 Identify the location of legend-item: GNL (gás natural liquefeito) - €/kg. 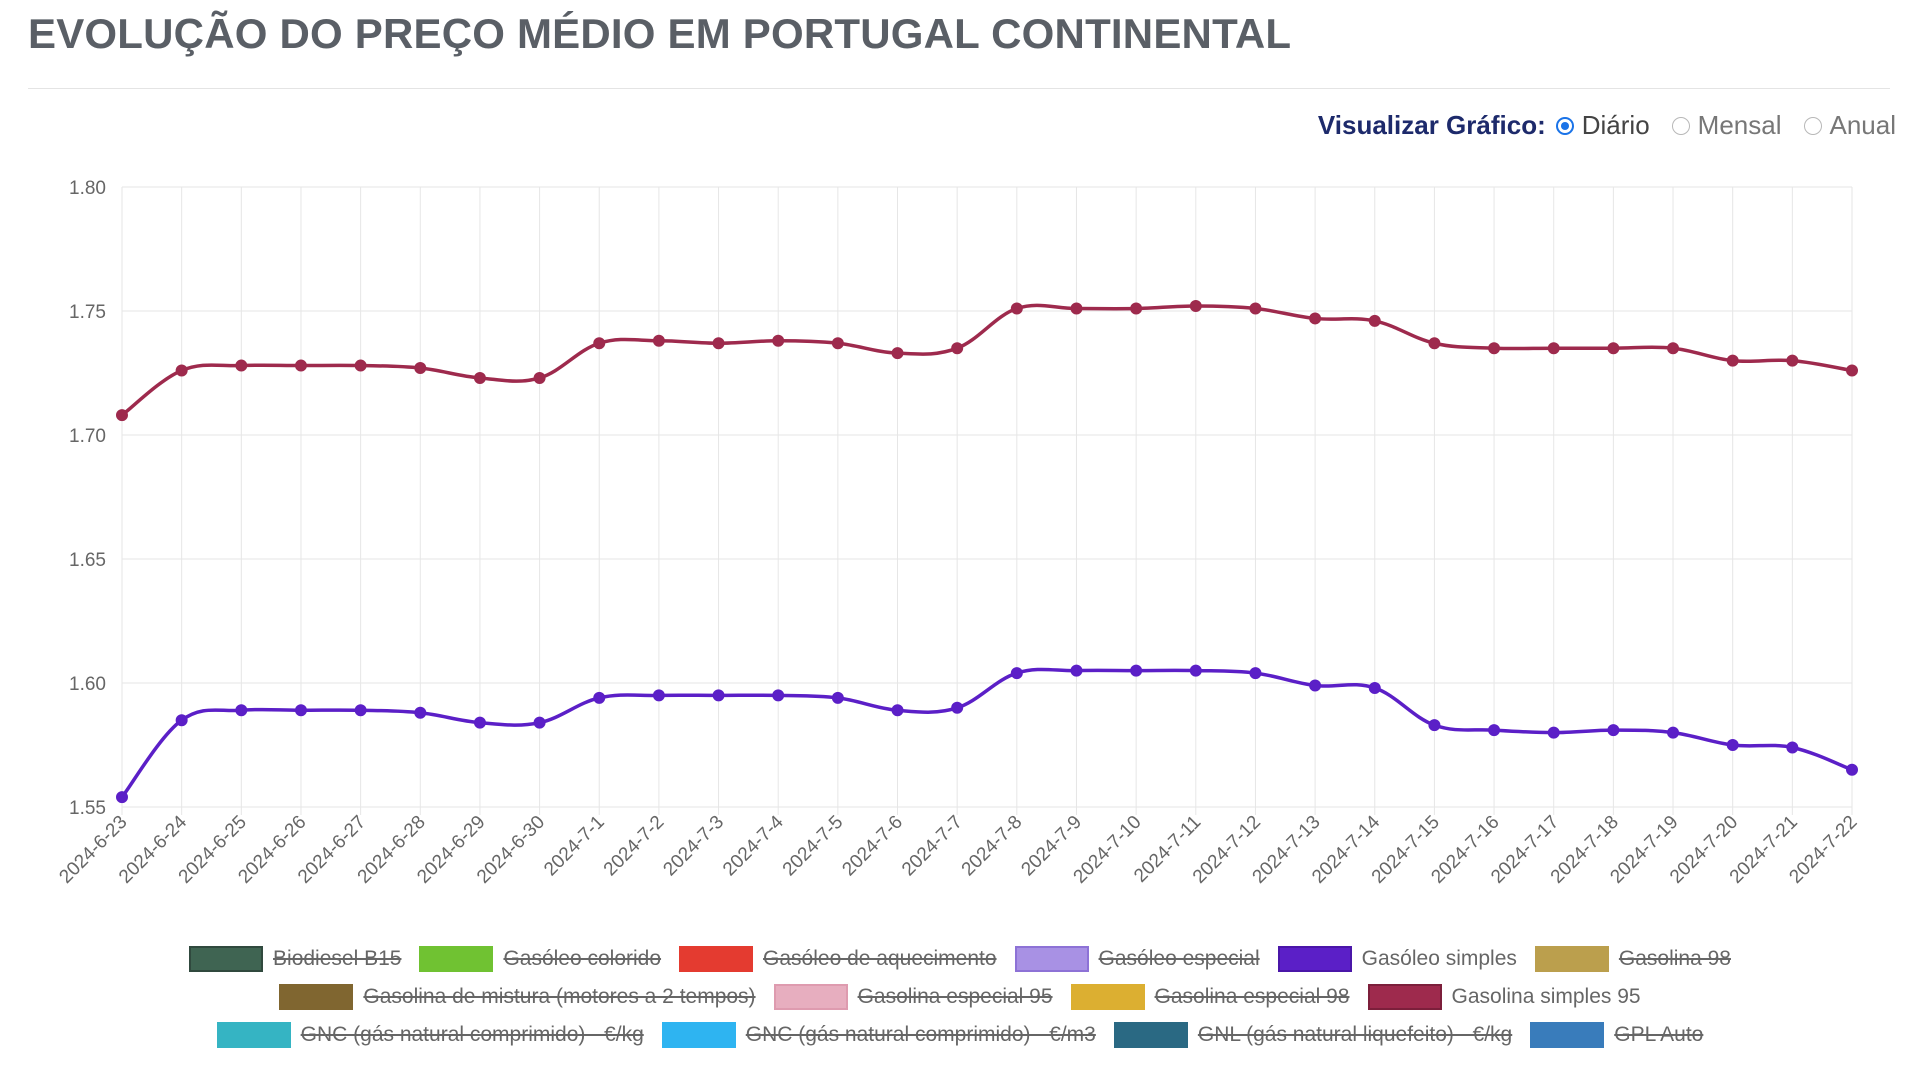
(1312, 1035).